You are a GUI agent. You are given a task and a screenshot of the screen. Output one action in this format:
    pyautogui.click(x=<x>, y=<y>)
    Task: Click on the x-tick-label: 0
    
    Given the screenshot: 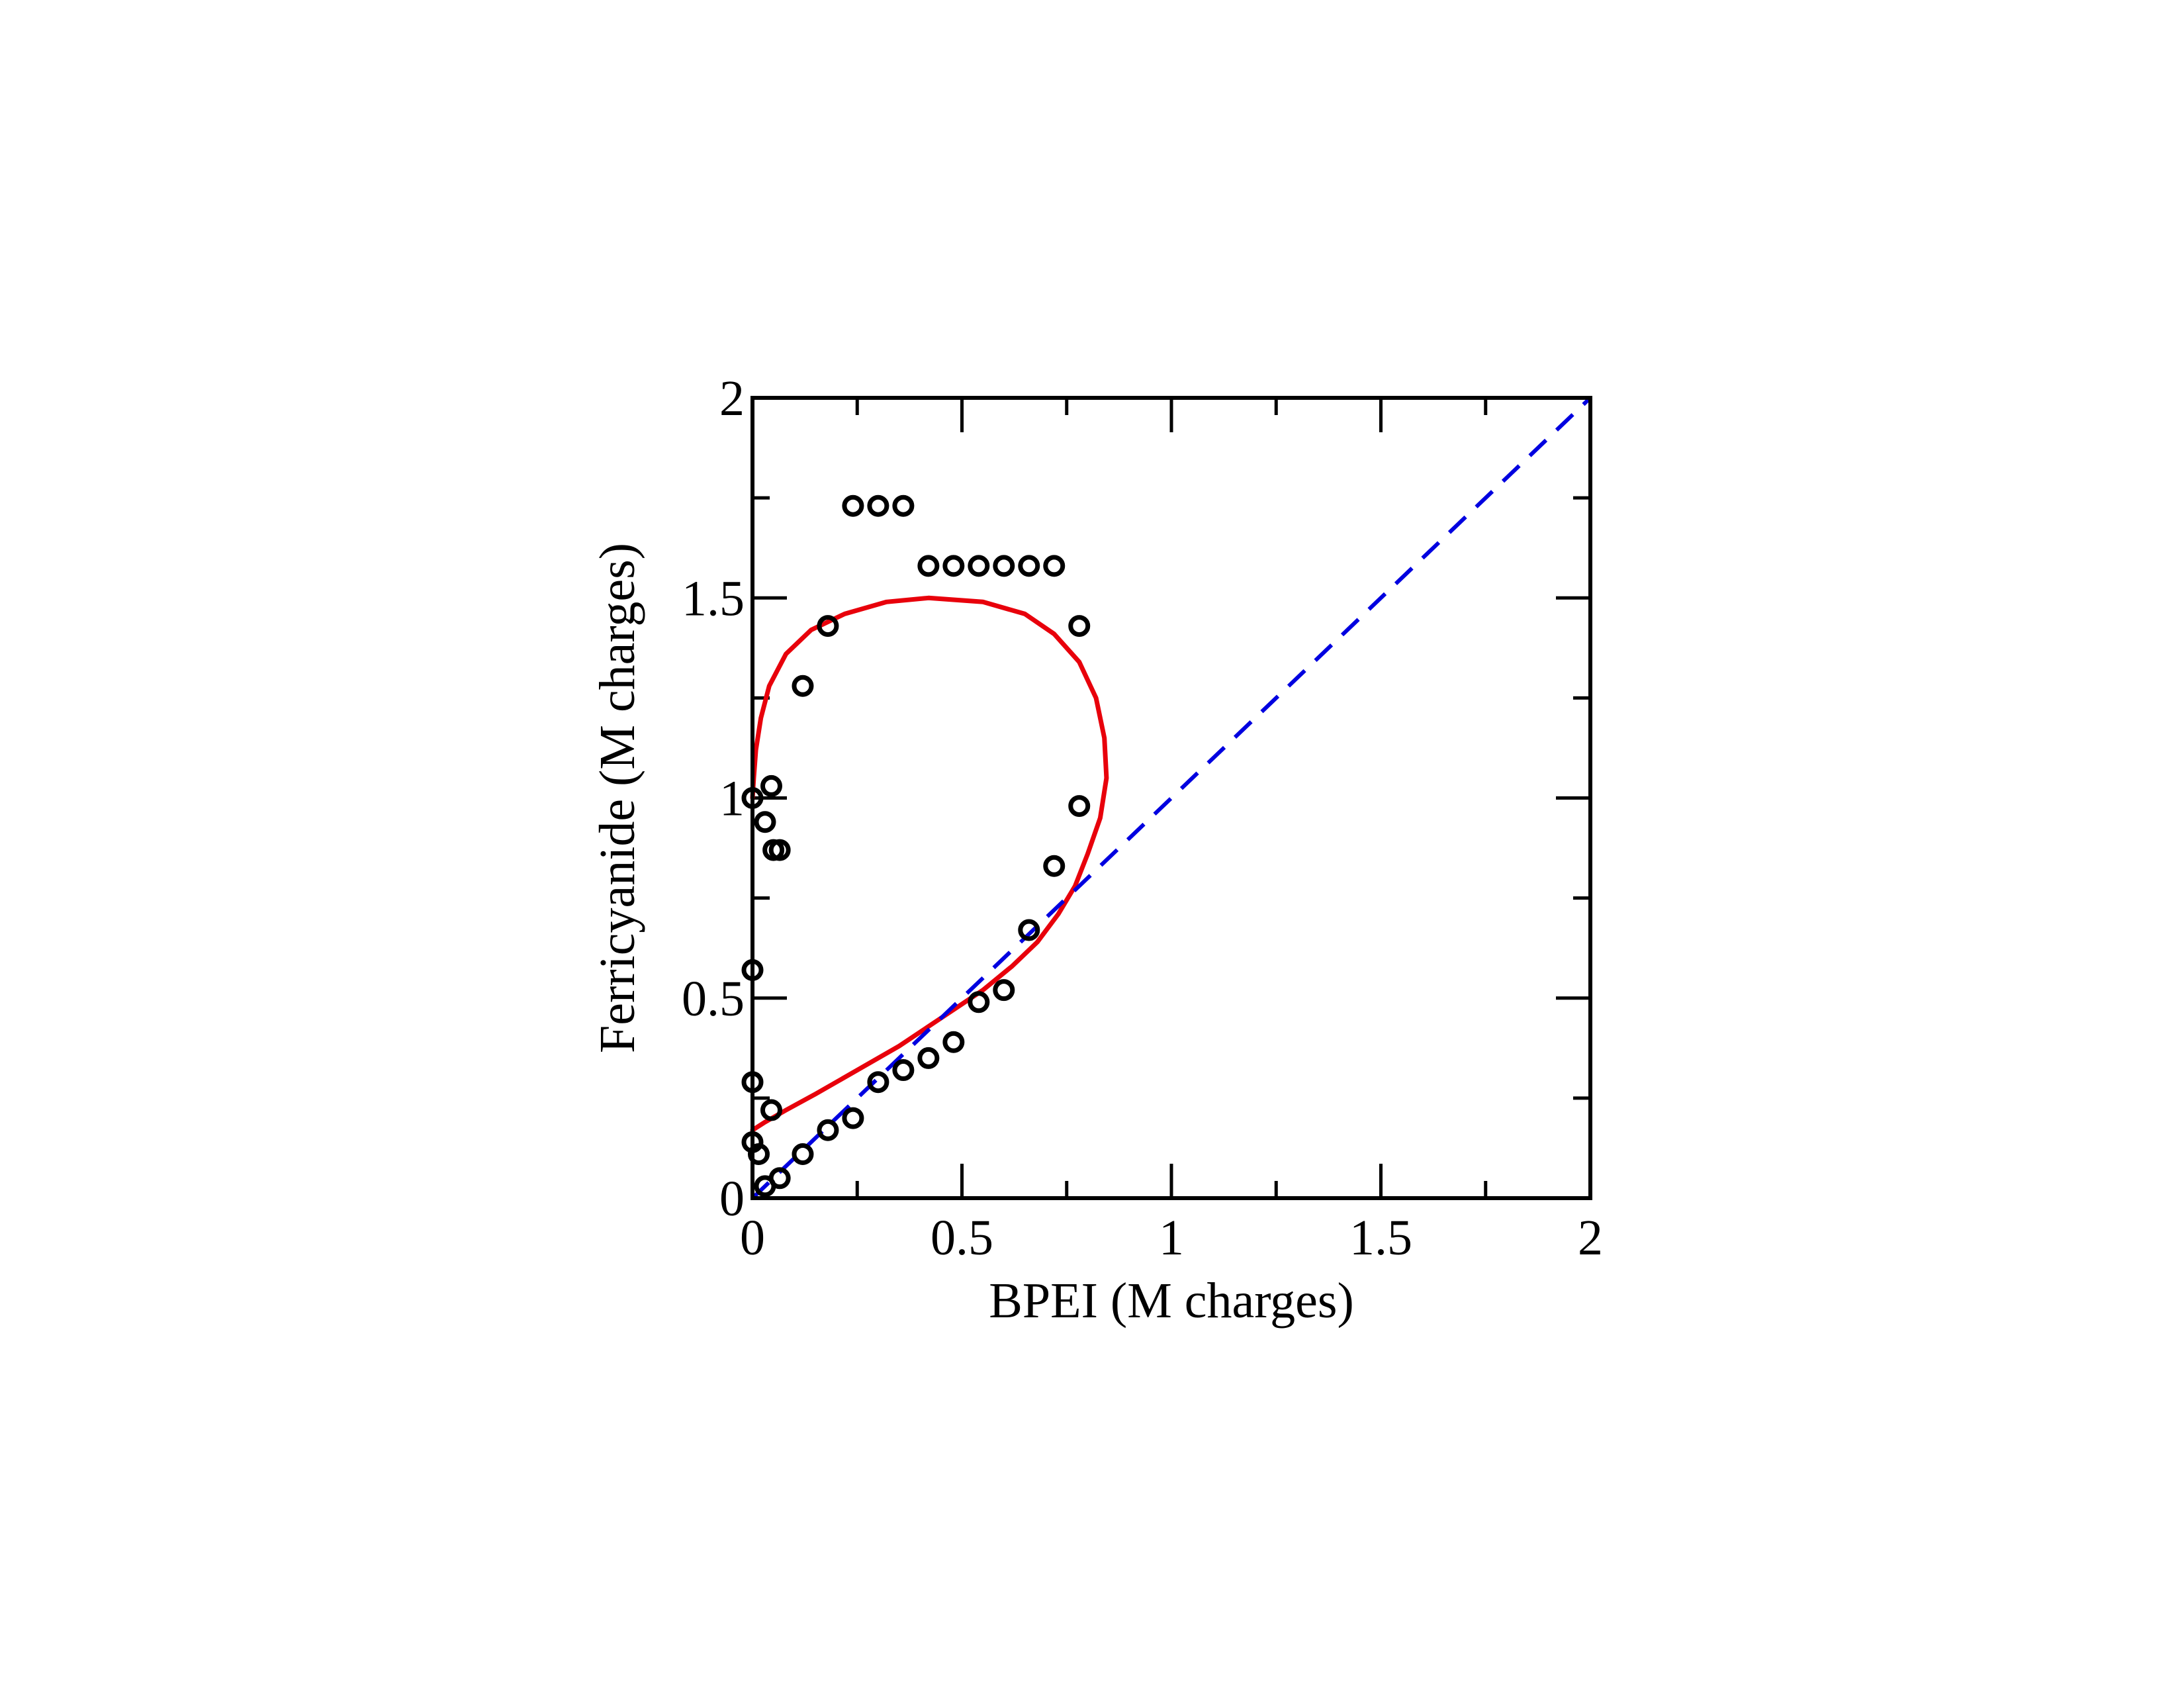 What is the action you would take?
    pyautogui.click(x=752, y=1238)
    